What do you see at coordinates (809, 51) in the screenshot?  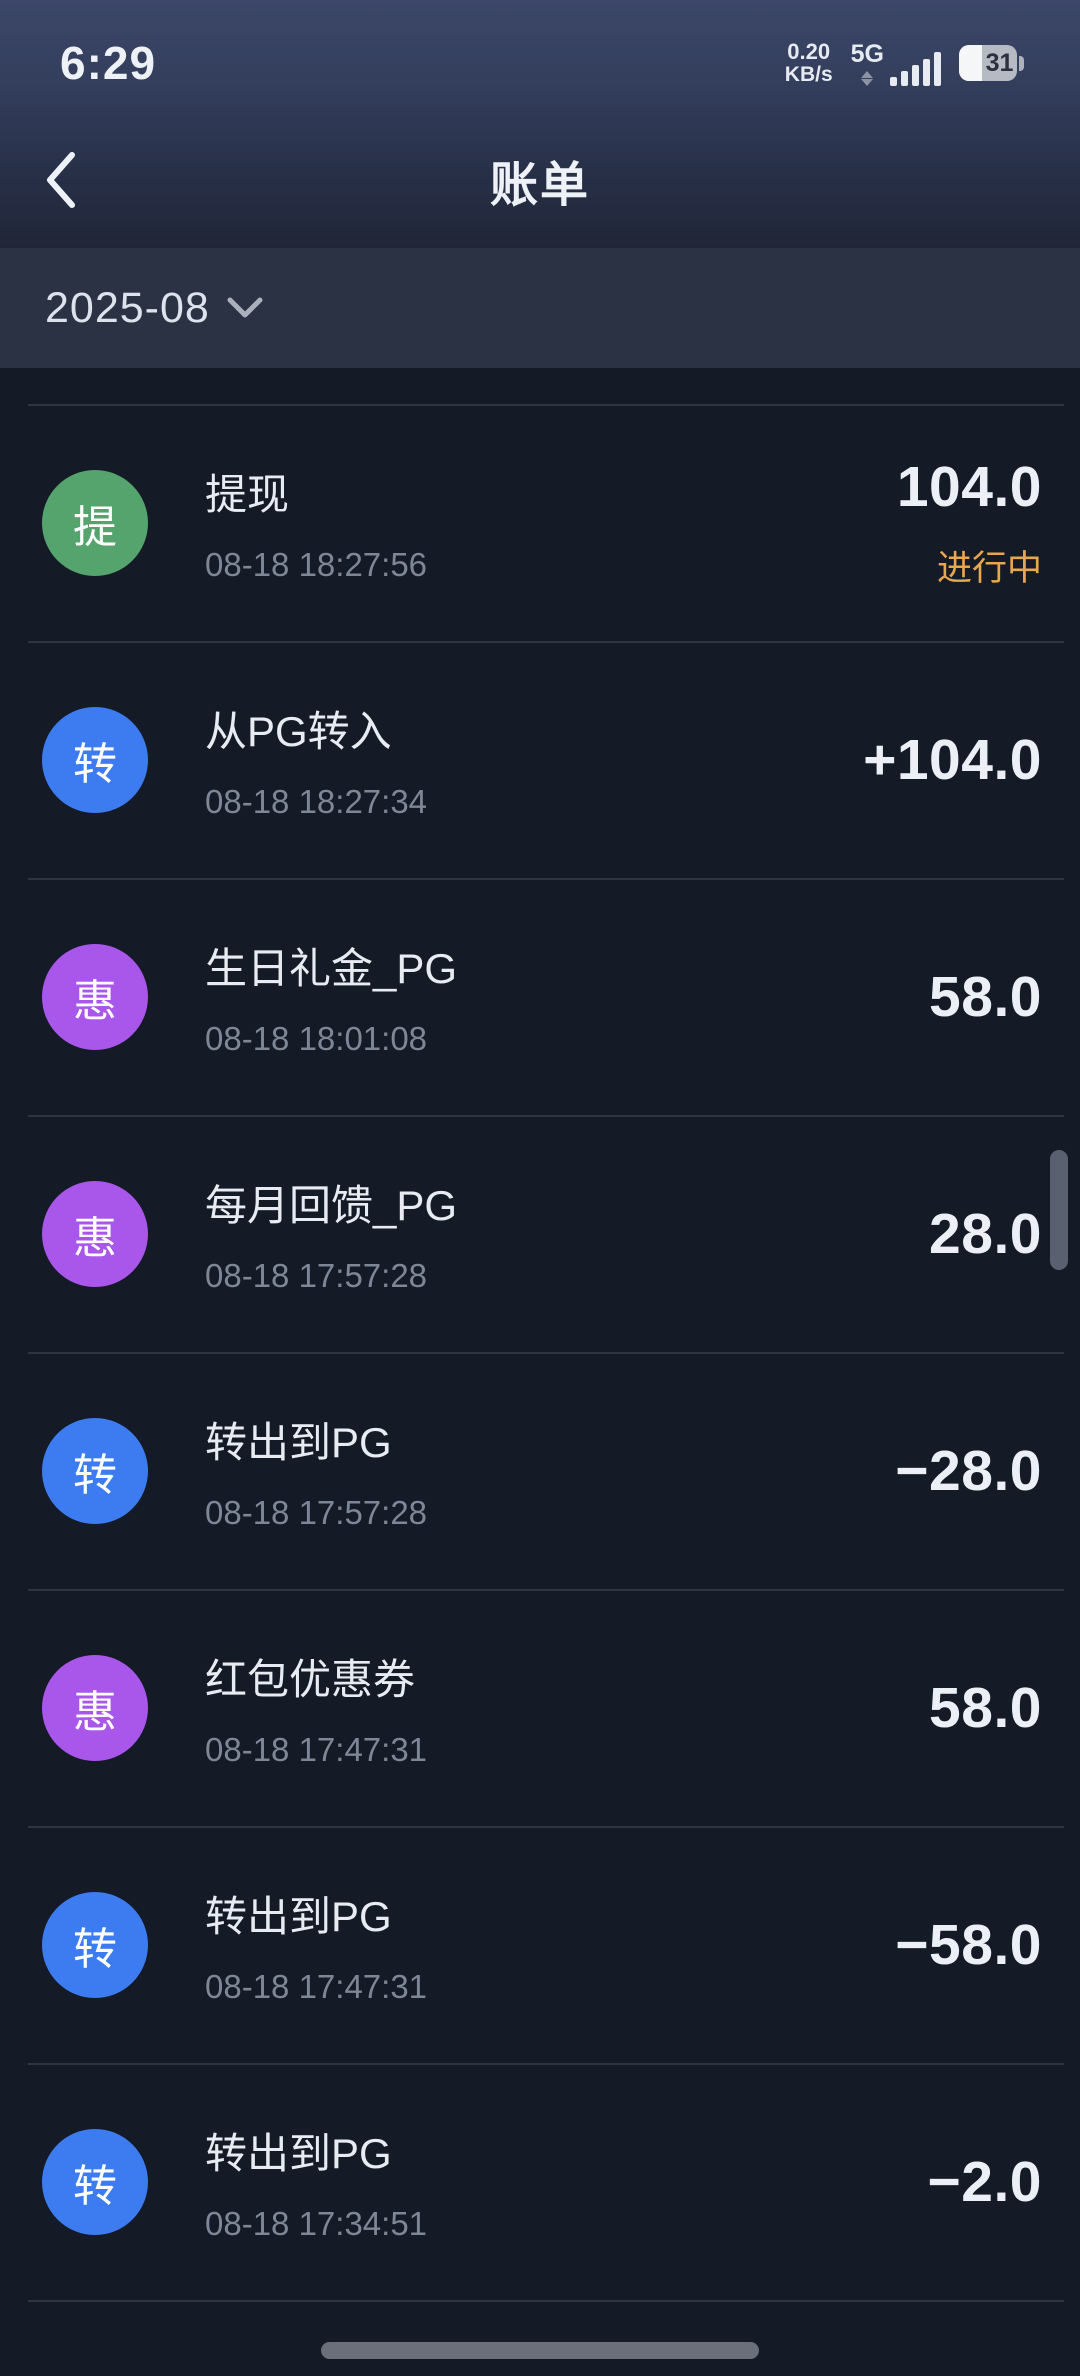 I see `network-speed-value: 0.20` at bounding box center [809, 51].